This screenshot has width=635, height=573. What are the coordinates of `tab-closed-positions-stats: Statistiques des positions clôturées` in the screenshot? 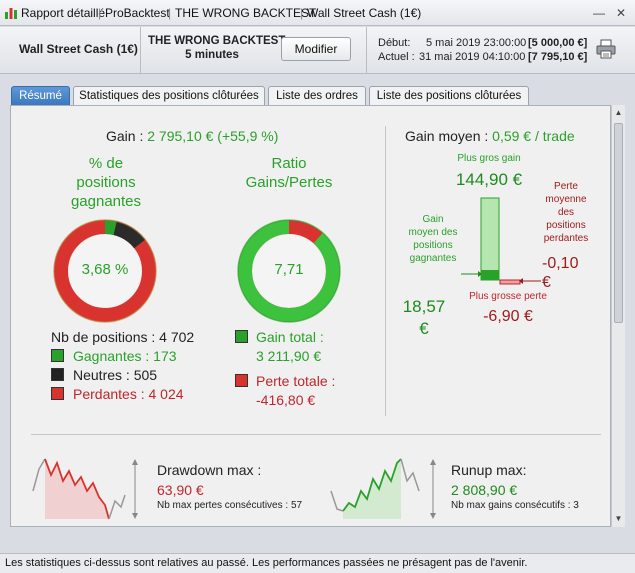 It's located at (169, 96).